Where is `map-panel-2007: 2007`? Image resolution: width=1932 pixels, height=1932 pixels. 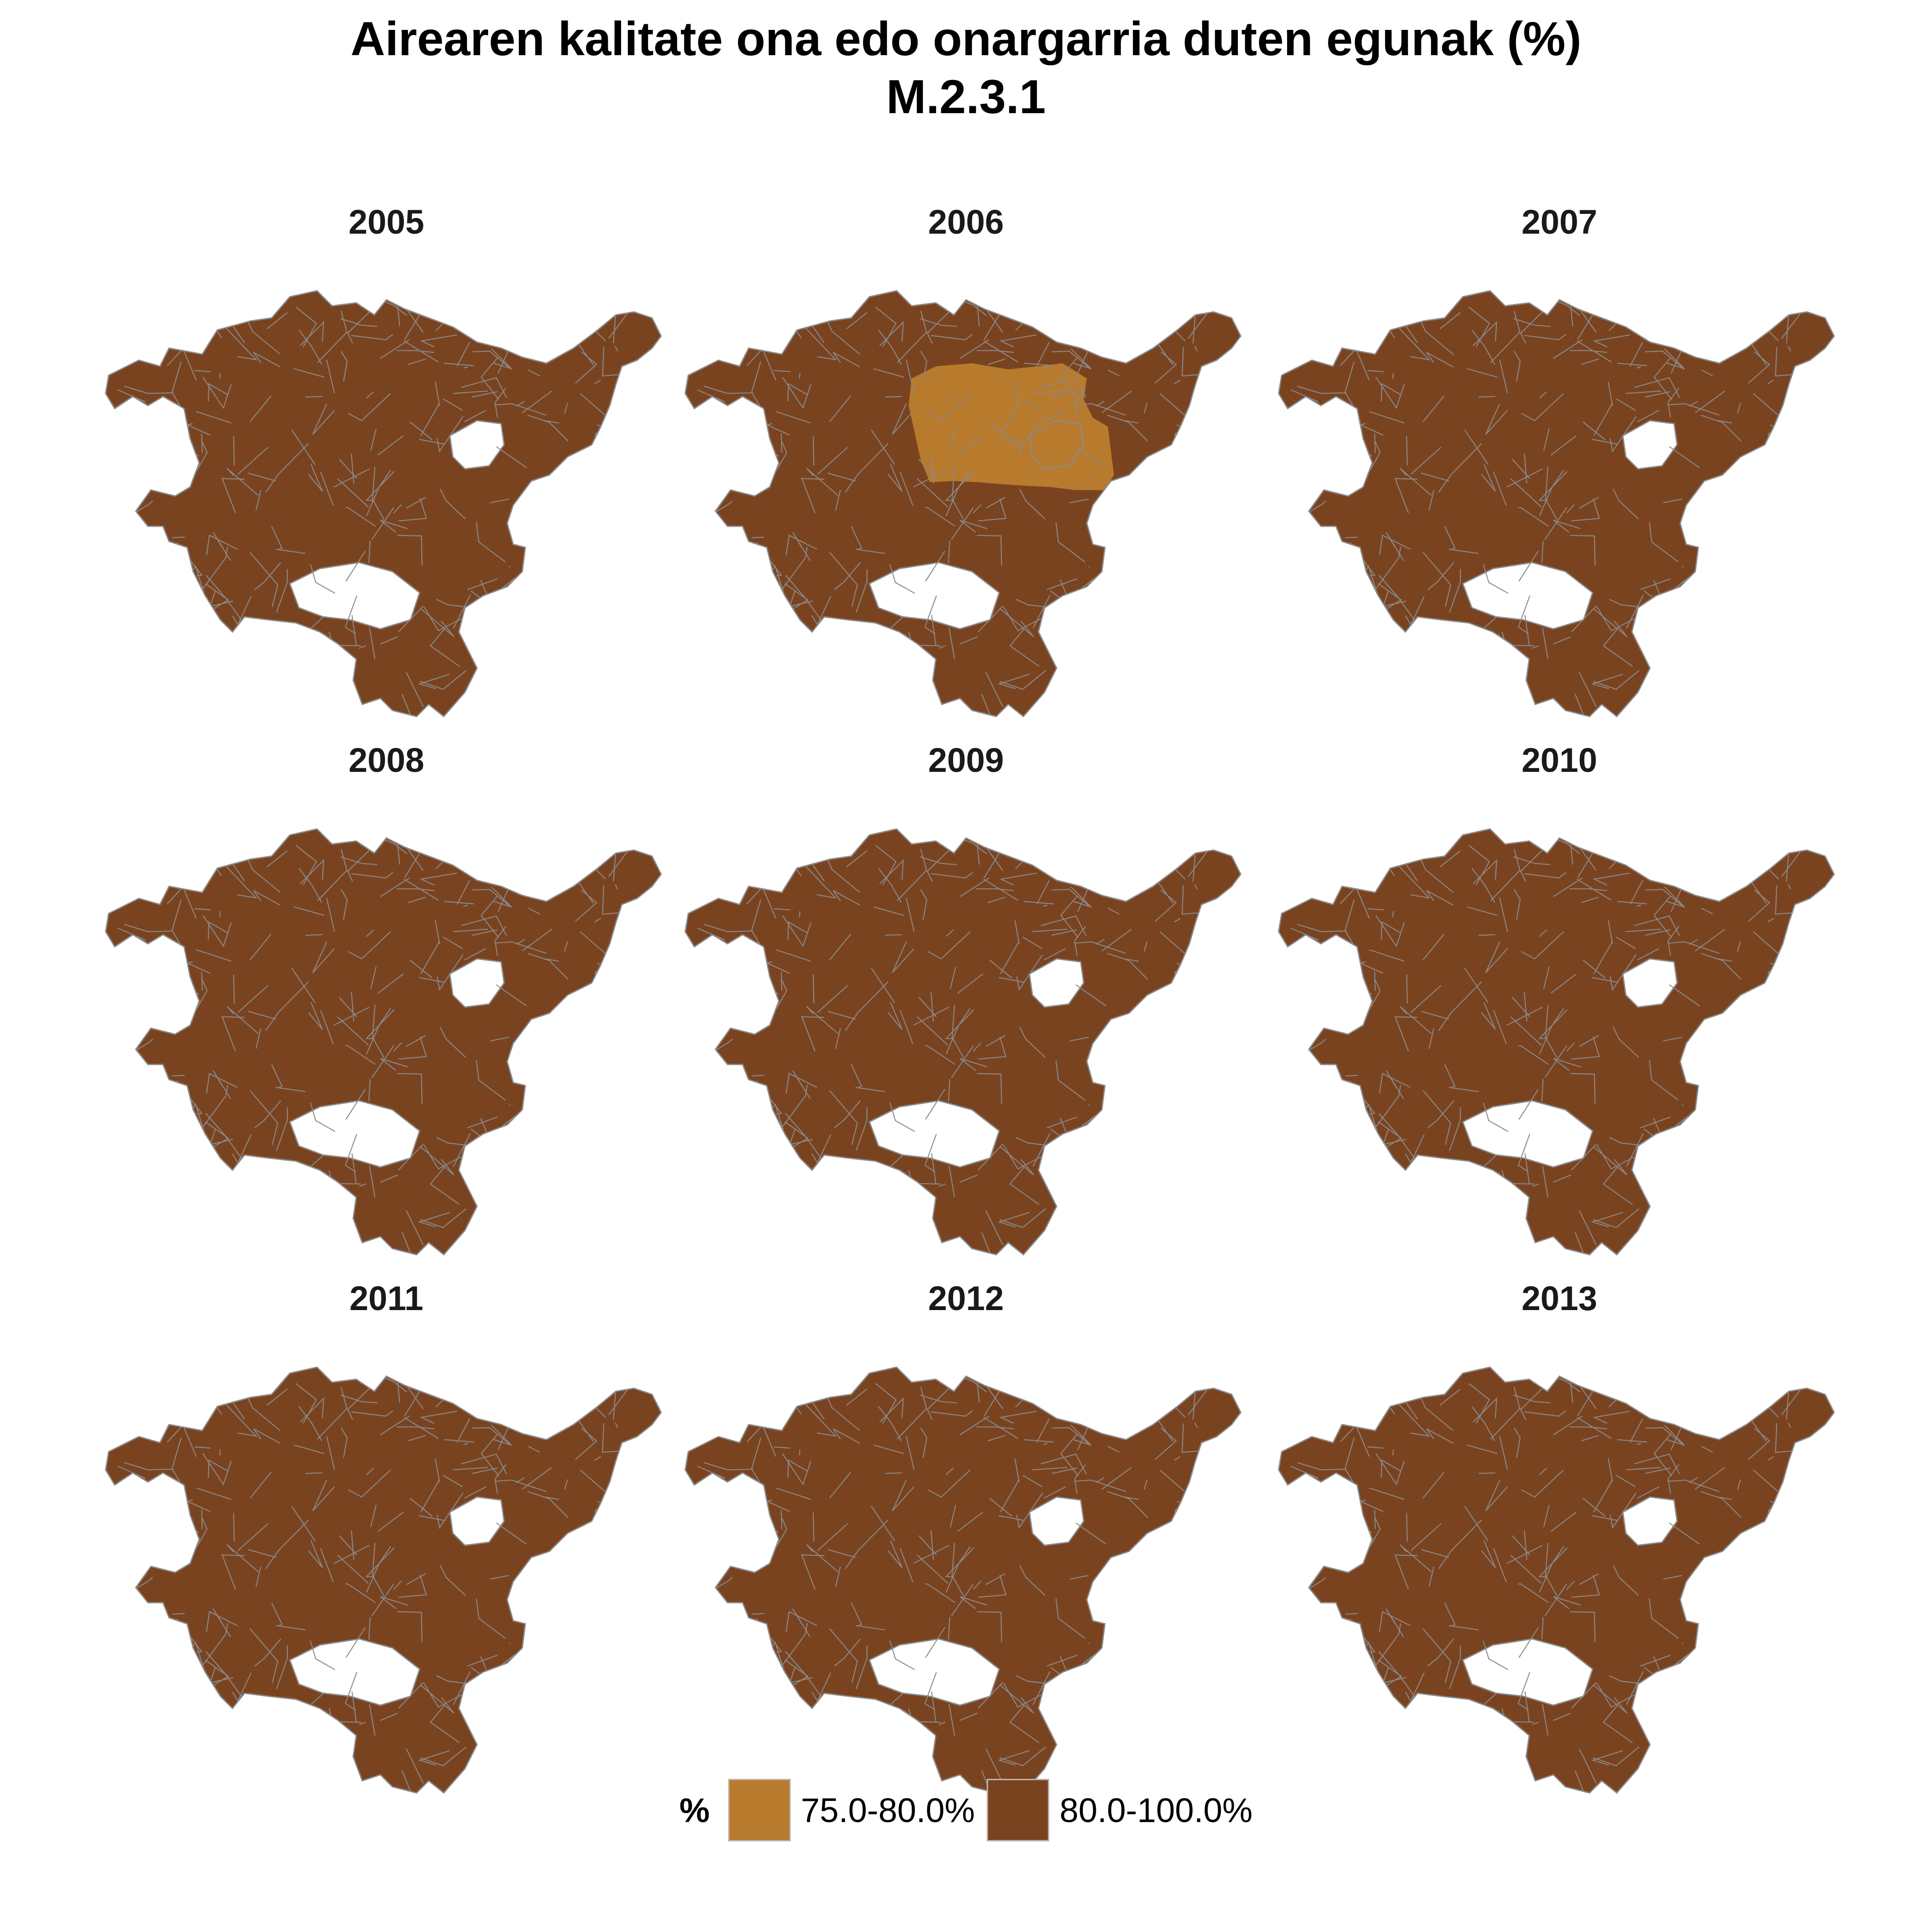 map-panel-2007: 2007 is located at coordinates (1559, 471).